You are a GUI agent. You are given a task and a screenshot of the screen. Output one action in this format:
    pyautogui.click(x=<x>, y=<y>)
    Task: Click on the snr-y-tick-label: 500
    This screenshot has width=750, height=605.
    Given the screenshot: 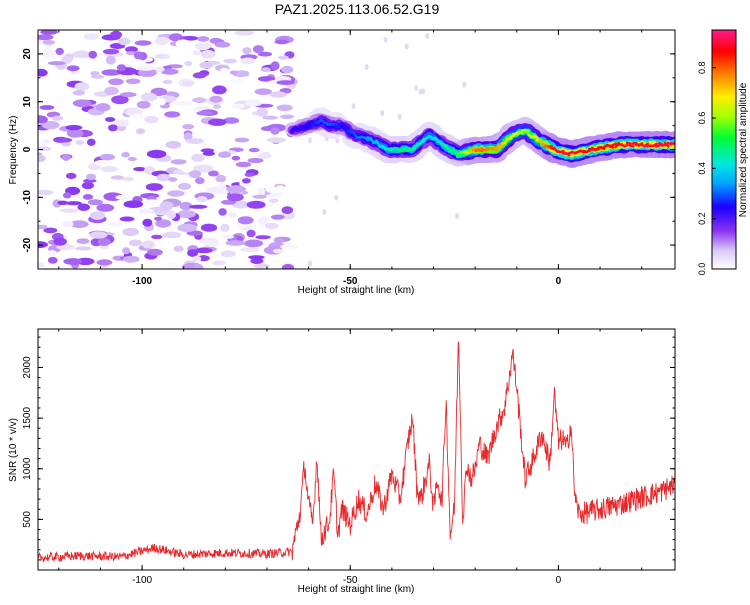 What is the action you would take?
    pyautogui.click(x=27, y=519)
    